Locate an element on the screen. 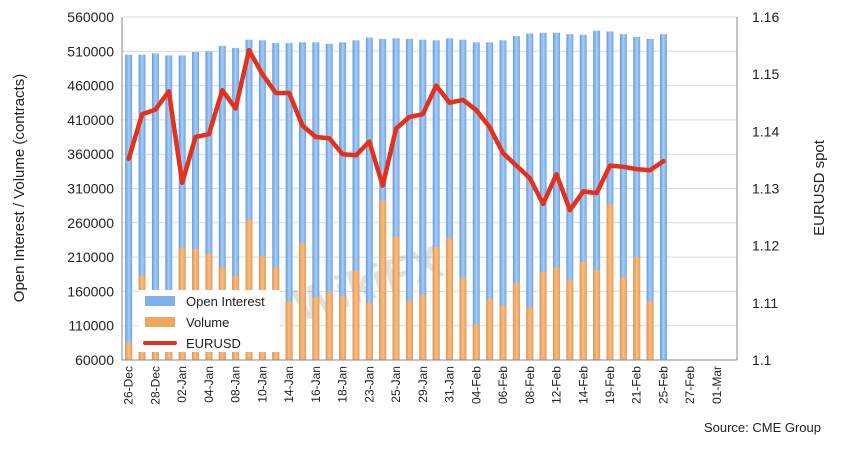 The image size is (841, 454). y-right-tick-labels: 1.1 1.11 1.12 1.13 1.14 1.15 1.16 is located at coordinates (765, 188).